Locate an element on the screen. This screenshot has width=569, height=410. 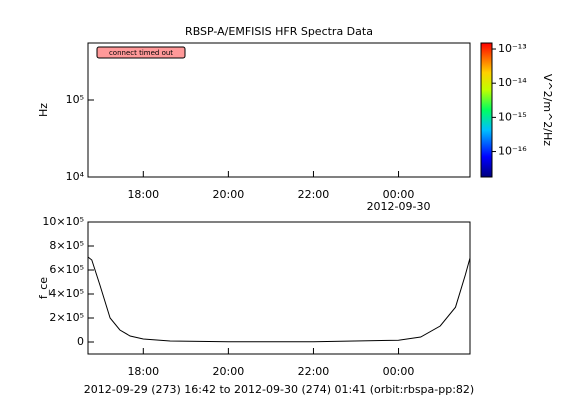
annotation-box is located at coordinates (141, 52).